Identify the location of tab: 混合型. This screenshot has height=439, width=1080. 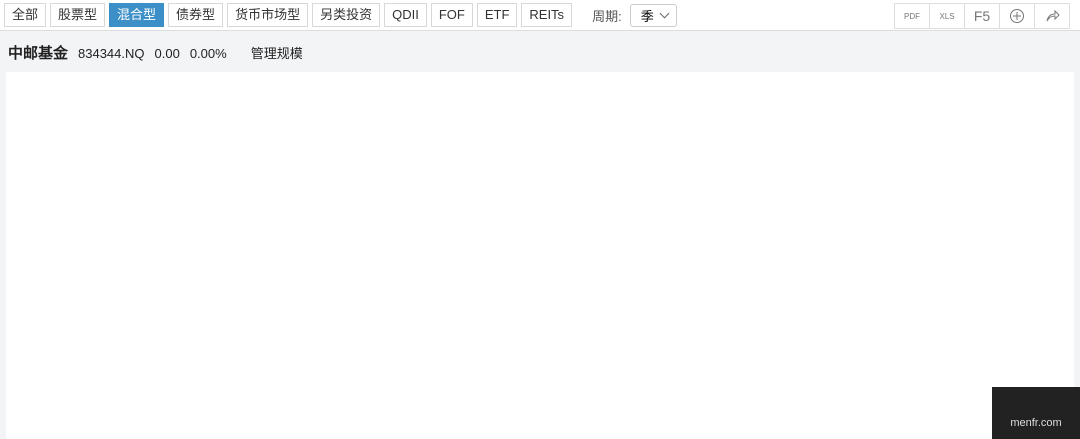
(137, 15).